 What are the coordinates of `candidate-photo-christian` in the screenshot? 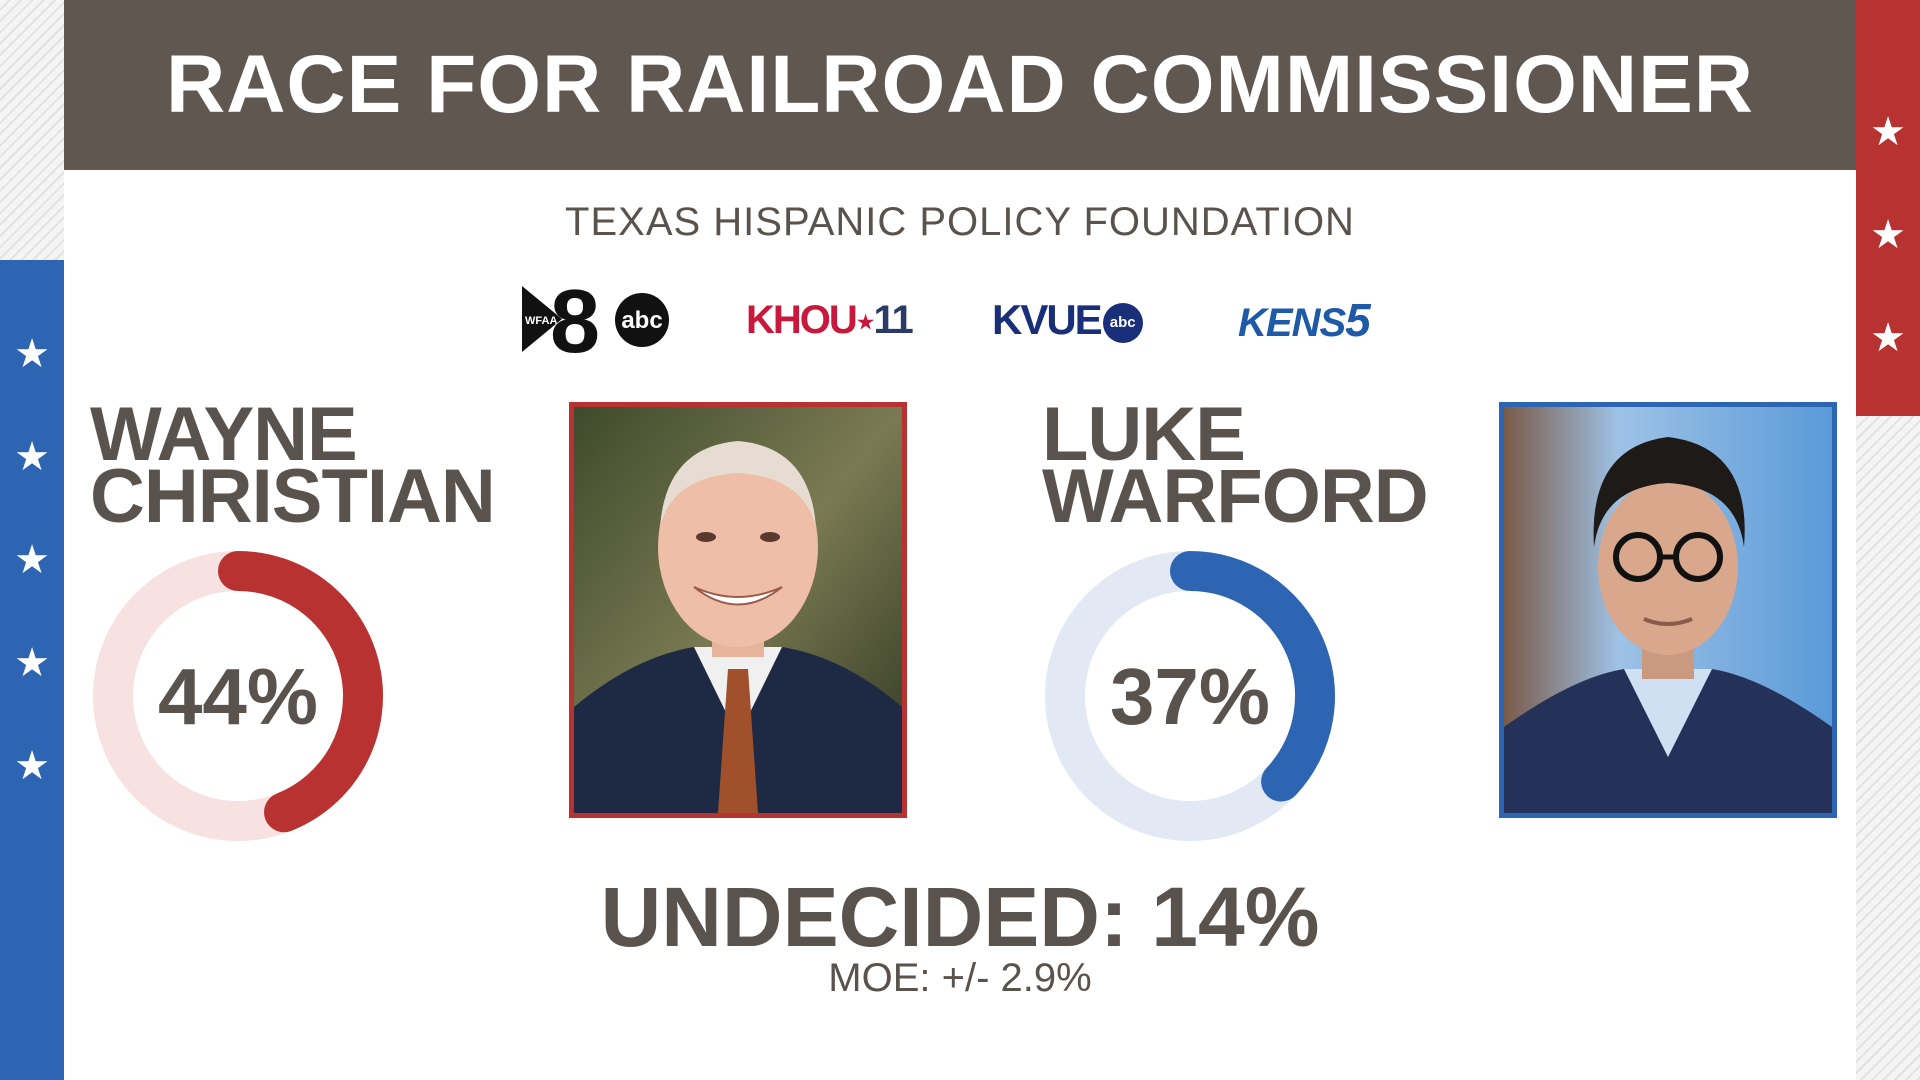 It's located at (738, 610).